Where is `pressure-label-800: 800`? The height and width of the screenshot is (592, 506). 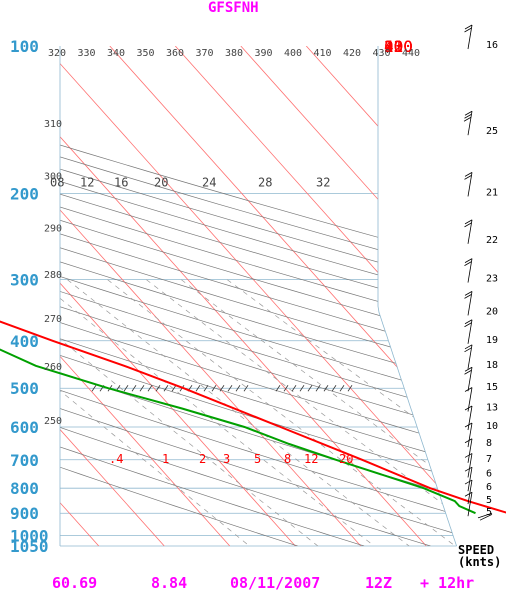 pressure-label-800: 800 is located at coordinates (24, 488).